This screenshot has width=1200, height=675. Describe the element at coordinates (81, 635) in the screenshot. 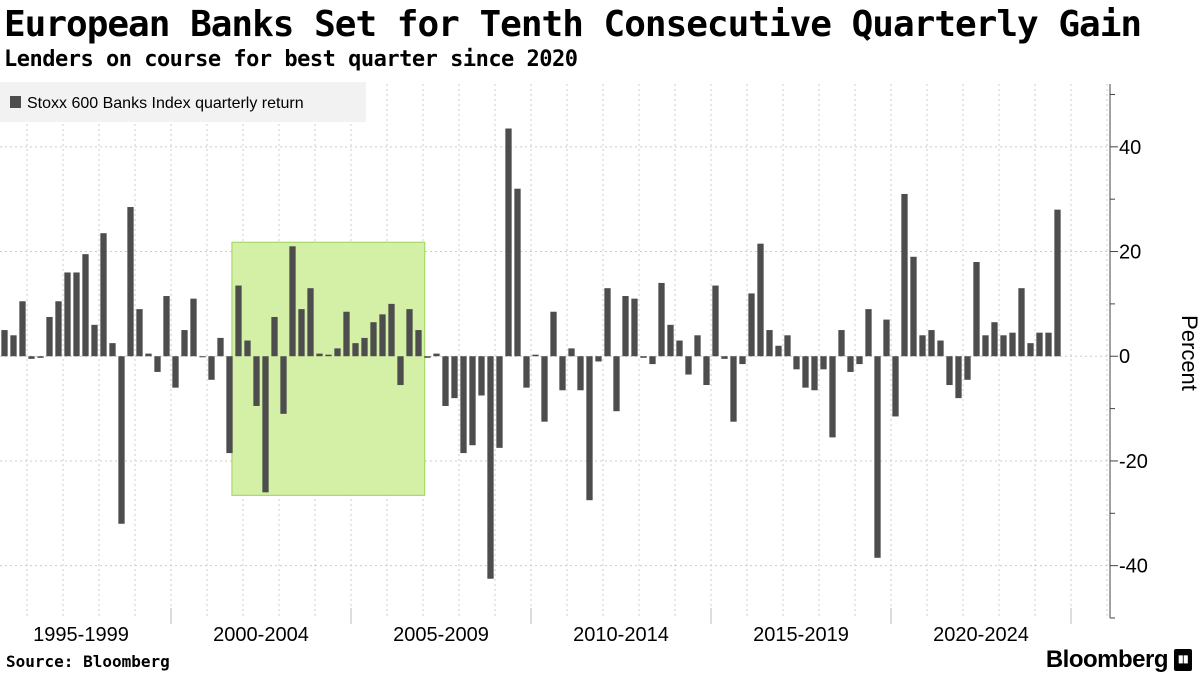

I see `x-tick-label: 1995-1999` at that location.